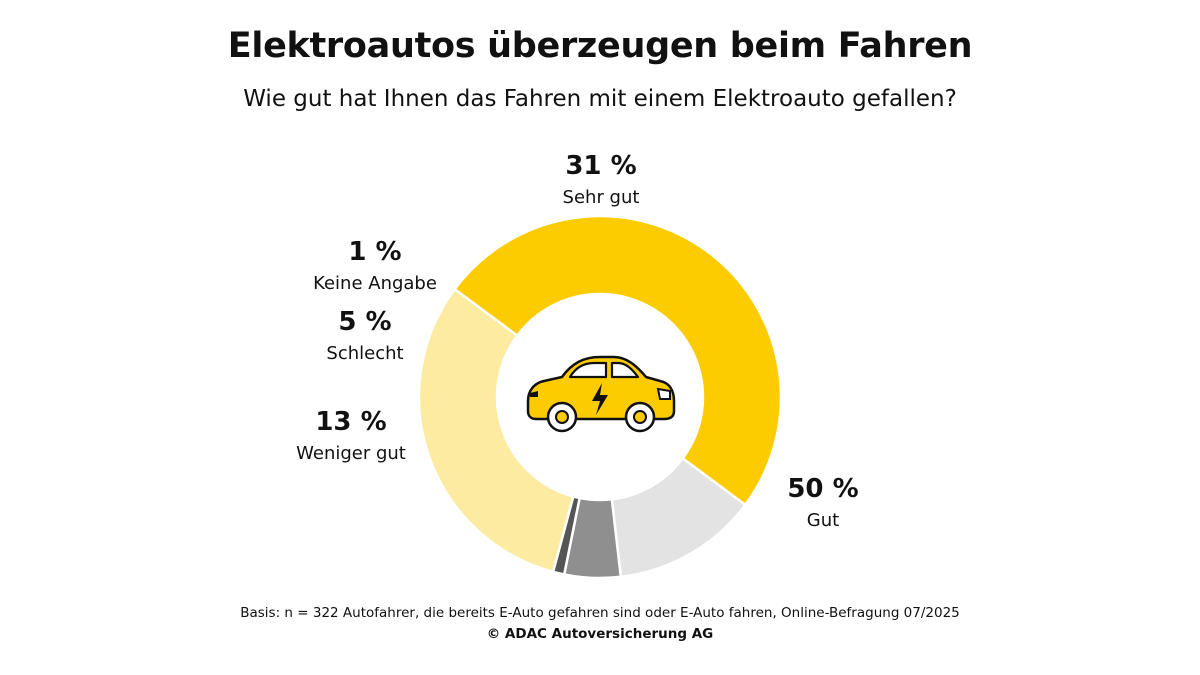 The width and height of the screenshot is (1200, 675). I want to click on chart-title: Elektroautos überzeugen beim Fahren, so click(600, 46).